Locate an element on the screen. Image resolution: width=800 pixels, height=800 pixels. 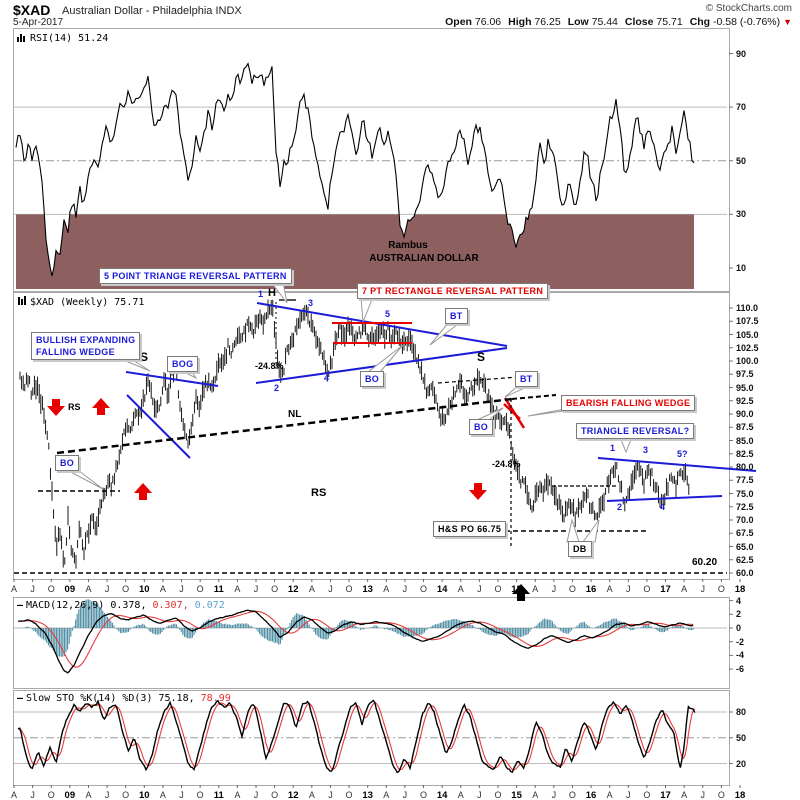
high-label: High is located at coordinates (520, 22).